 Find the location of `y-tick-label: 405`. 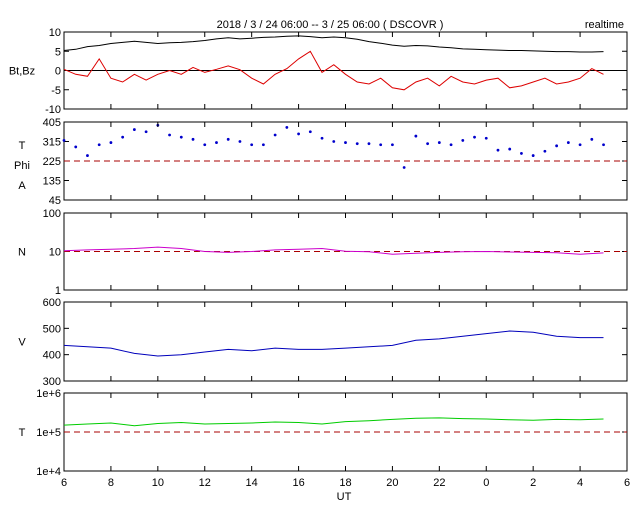

y-tick-label: 405 is located at coordinates (52, 123).